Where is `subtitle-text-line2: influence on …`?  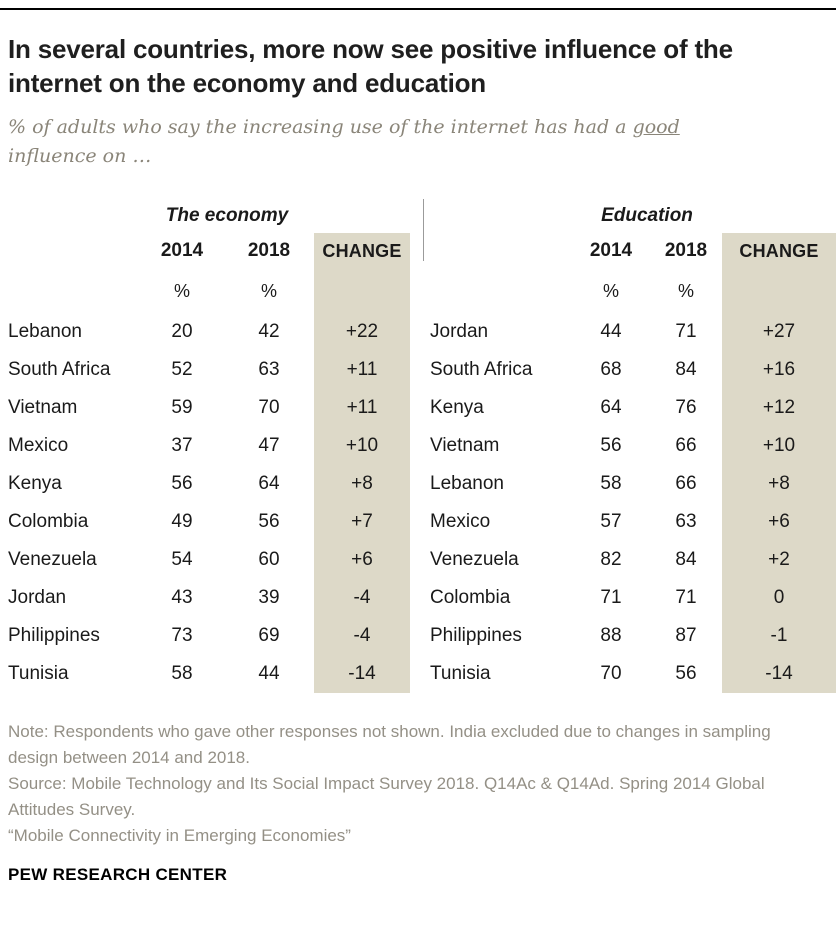
subtitle-text-line2: influence on … is located at coordinates (80, 156).